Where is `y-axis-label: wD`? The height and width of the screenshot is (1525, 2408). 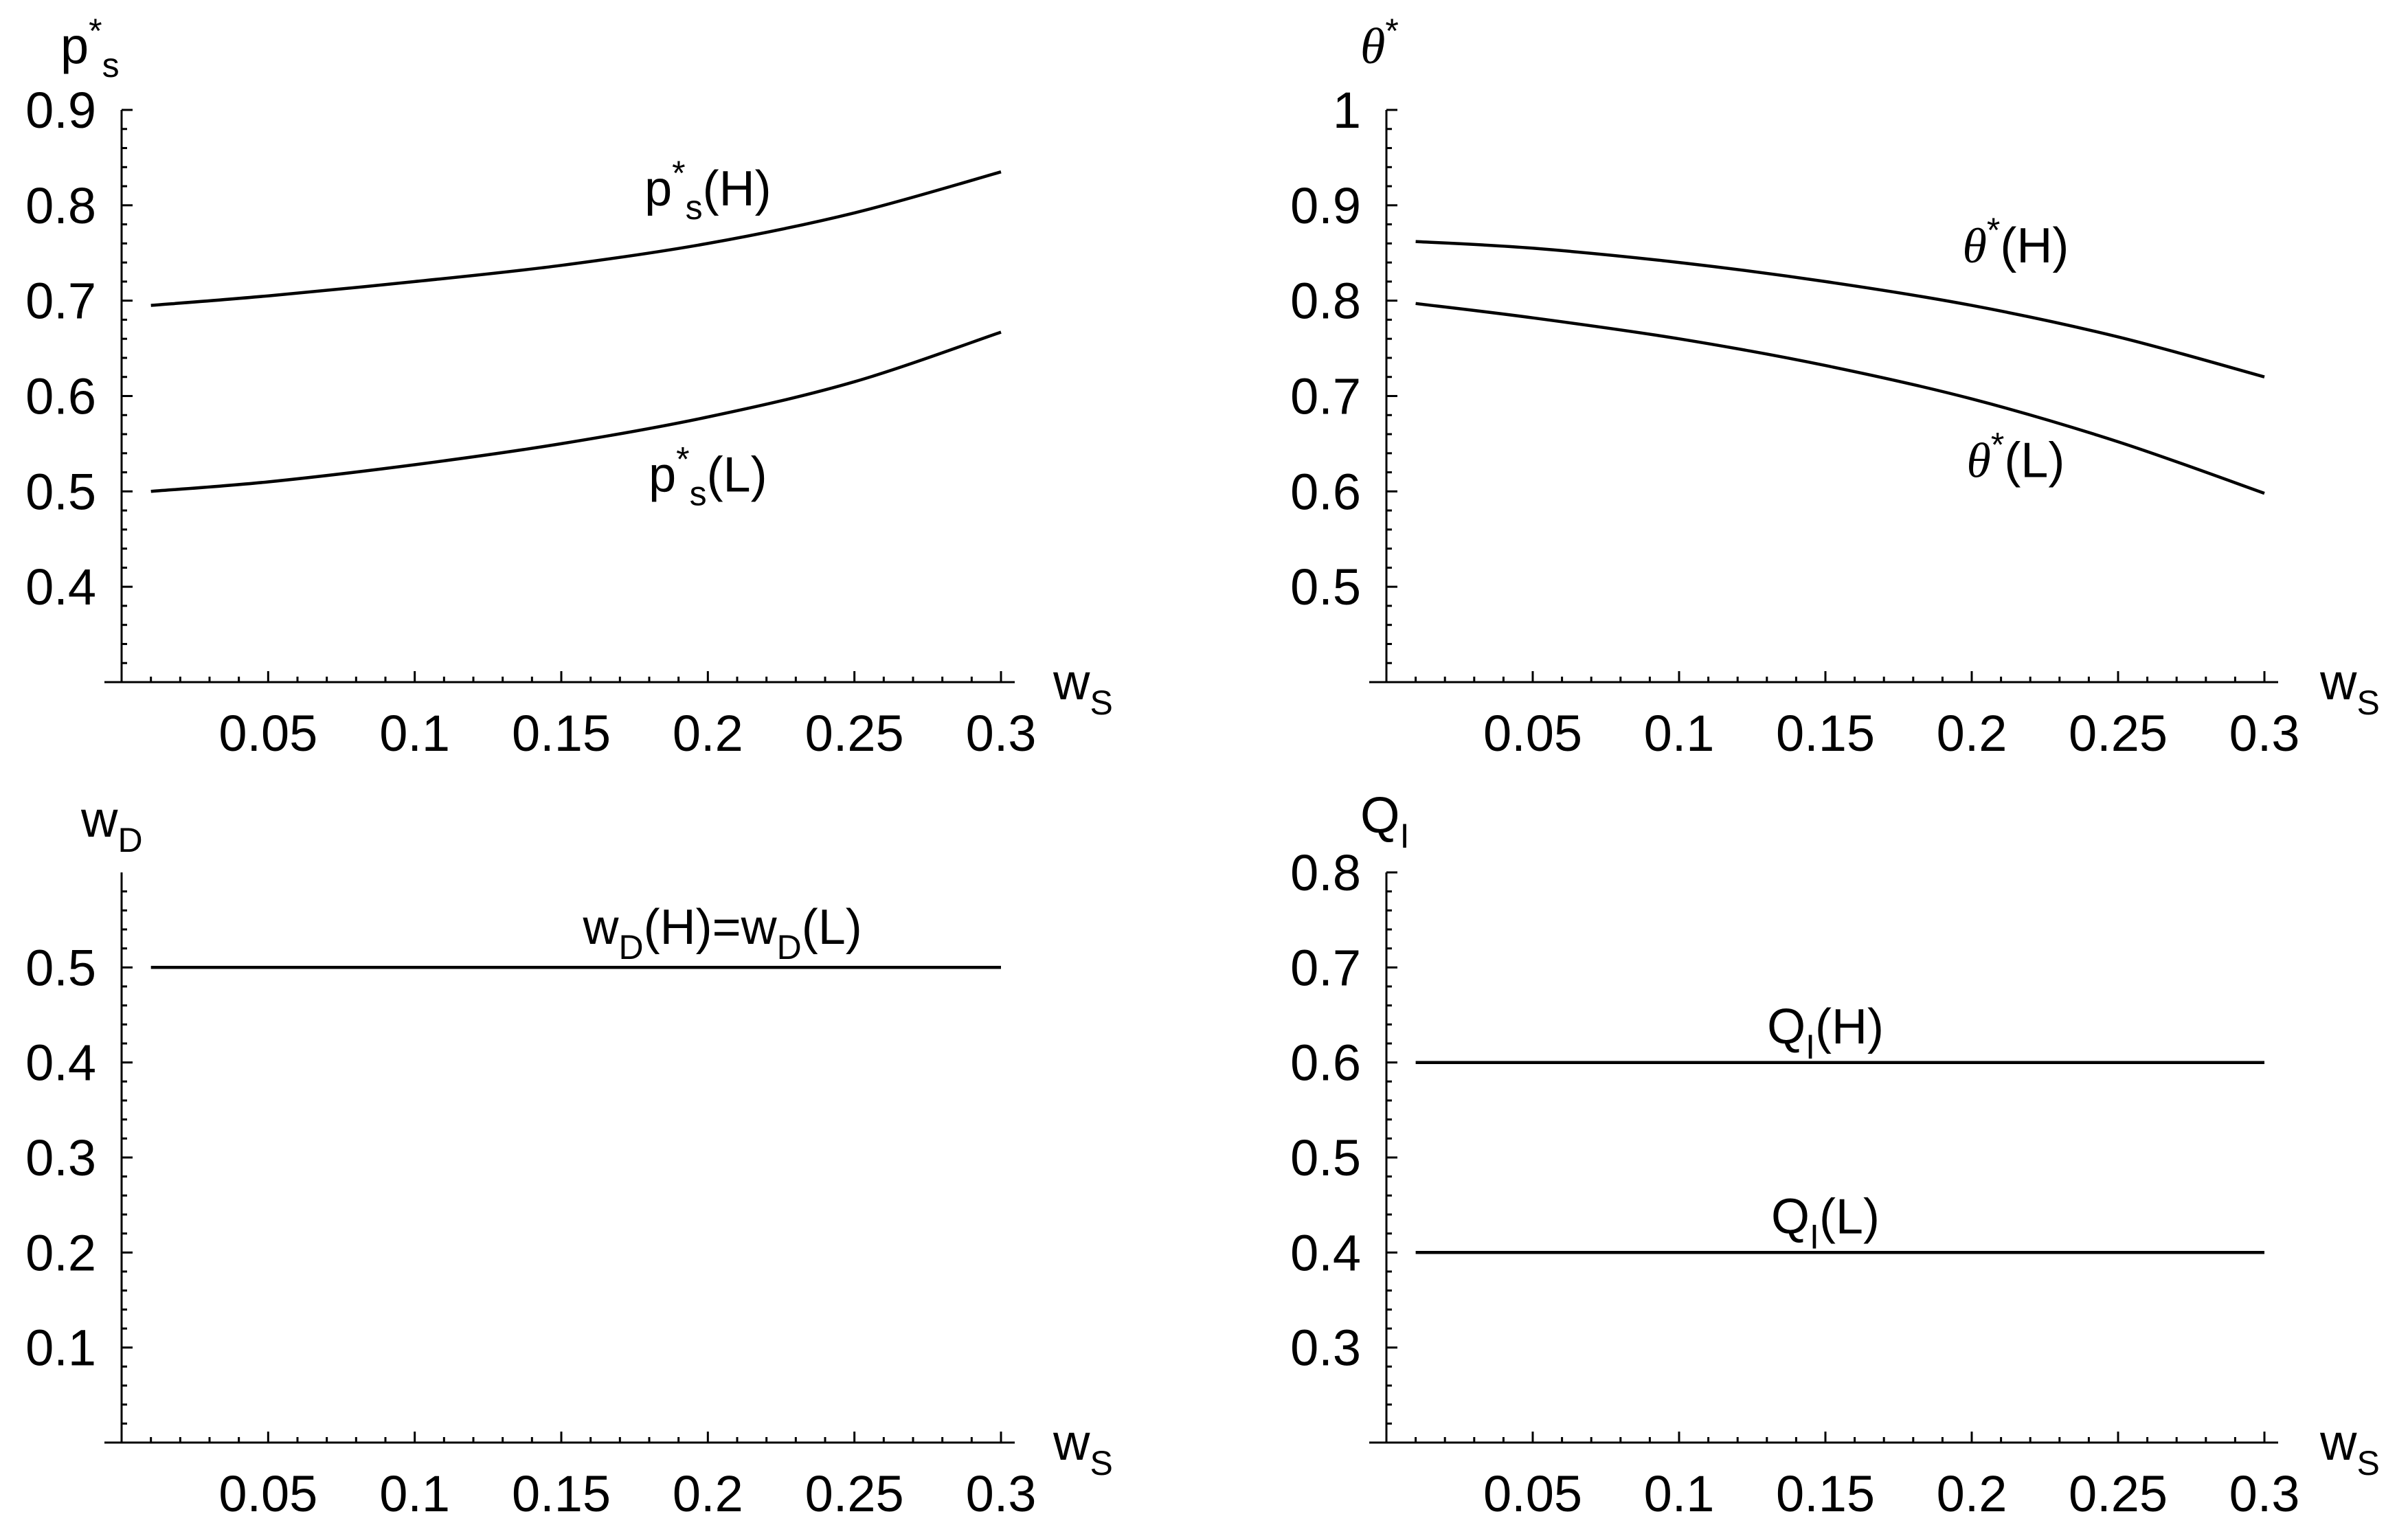
y-axis-label: wD is located at coordinates (111, 825).